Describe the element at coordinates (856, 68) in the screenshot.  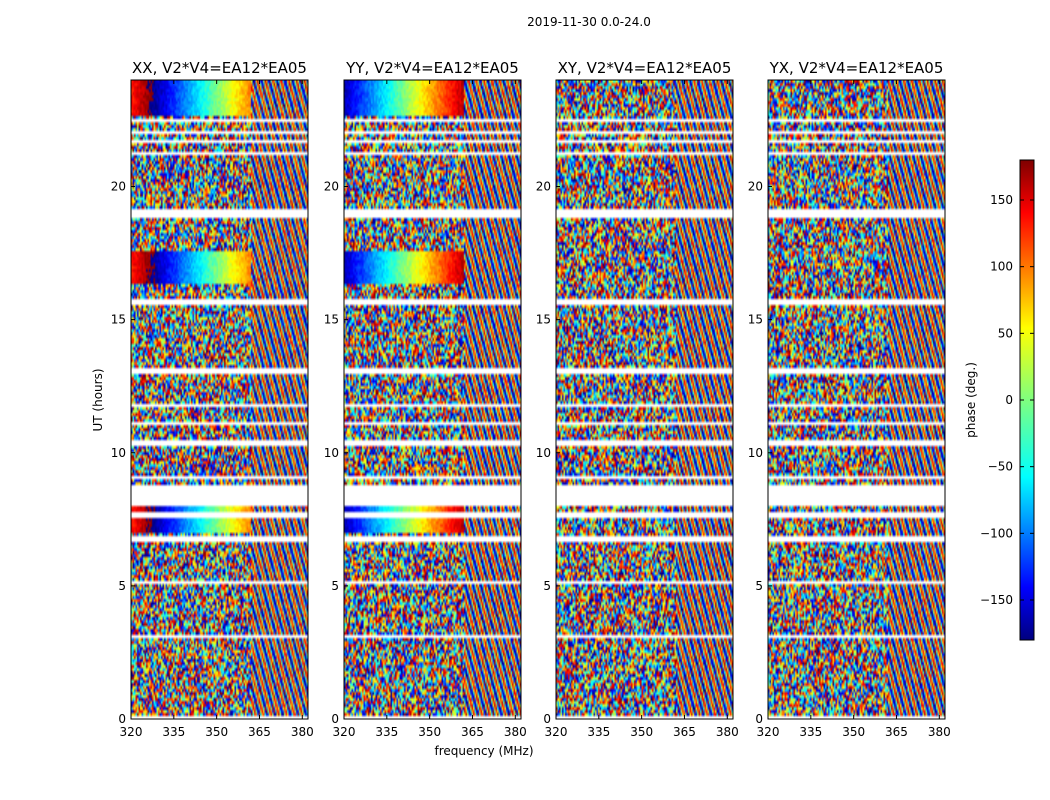
I see `panel-title: YX, V2*V4=EA12*EA05` at that location.